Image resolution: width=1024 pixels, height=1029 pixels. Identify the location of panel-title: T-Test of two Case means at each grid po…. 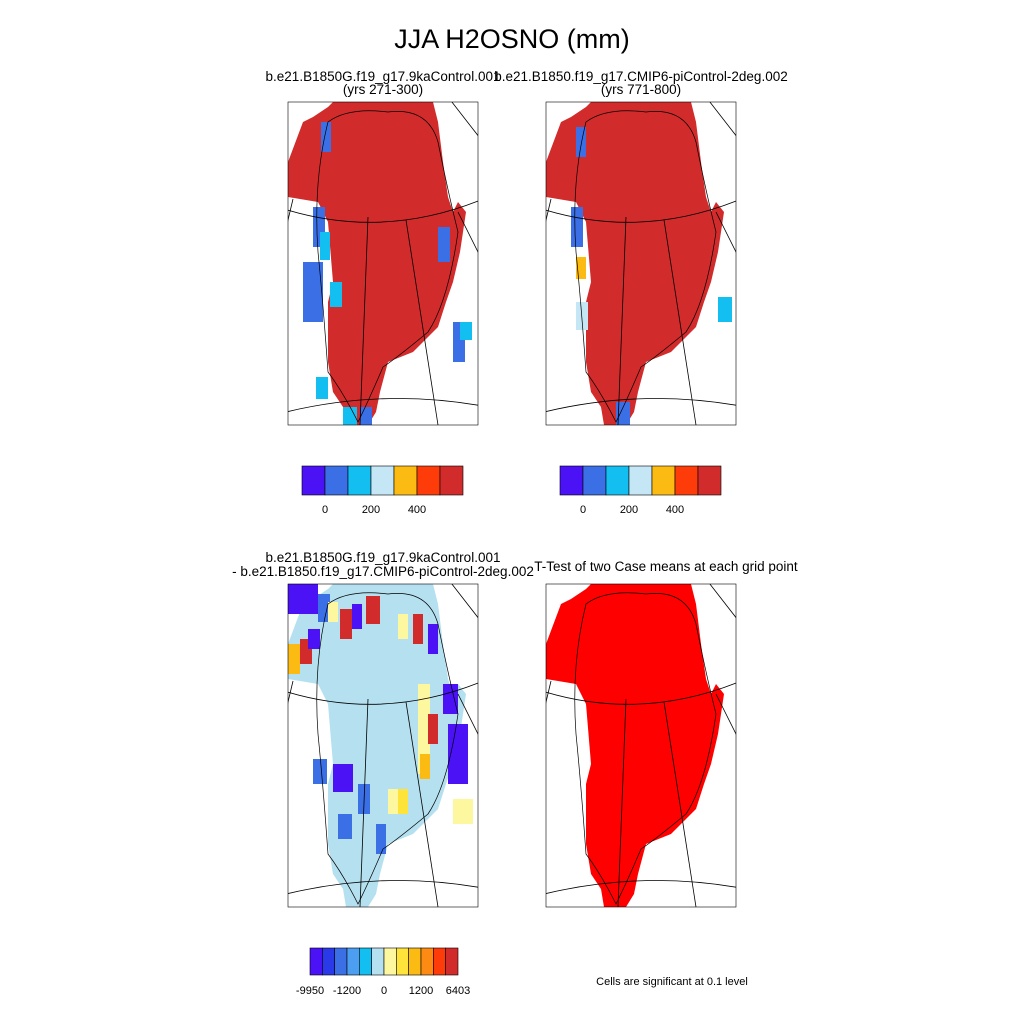
(666, 566).